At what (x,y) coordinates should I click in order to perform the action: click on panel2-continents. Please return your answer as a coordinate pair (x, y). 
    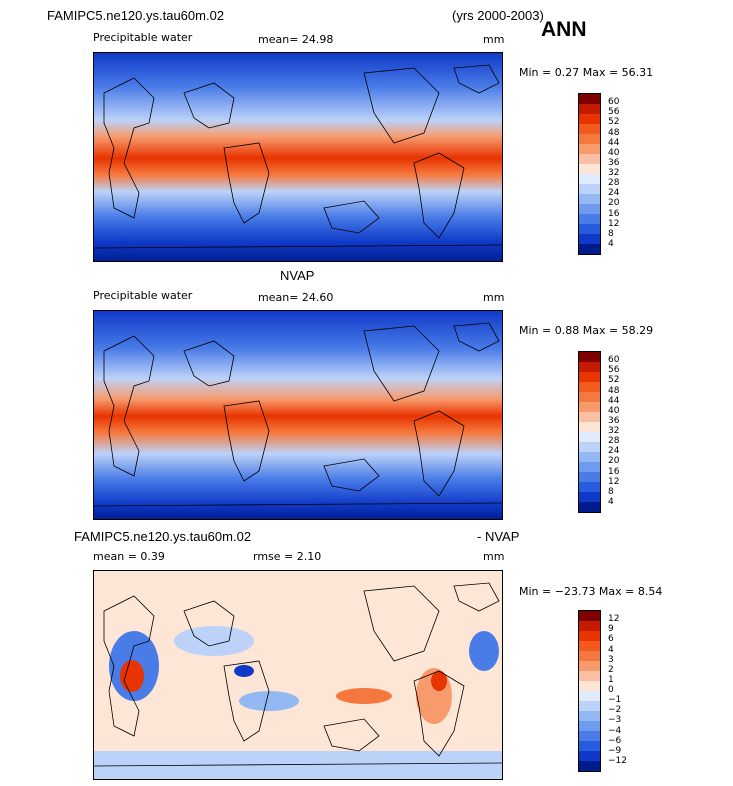
    Looking at the image, I should click on (298, 414).